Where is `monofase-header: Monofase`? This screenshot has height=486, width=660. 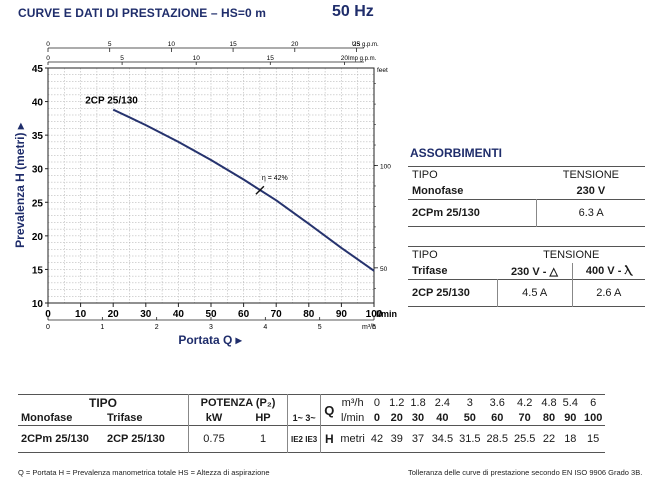
monofase-header: Monofase is located at coordinates (47, 417).